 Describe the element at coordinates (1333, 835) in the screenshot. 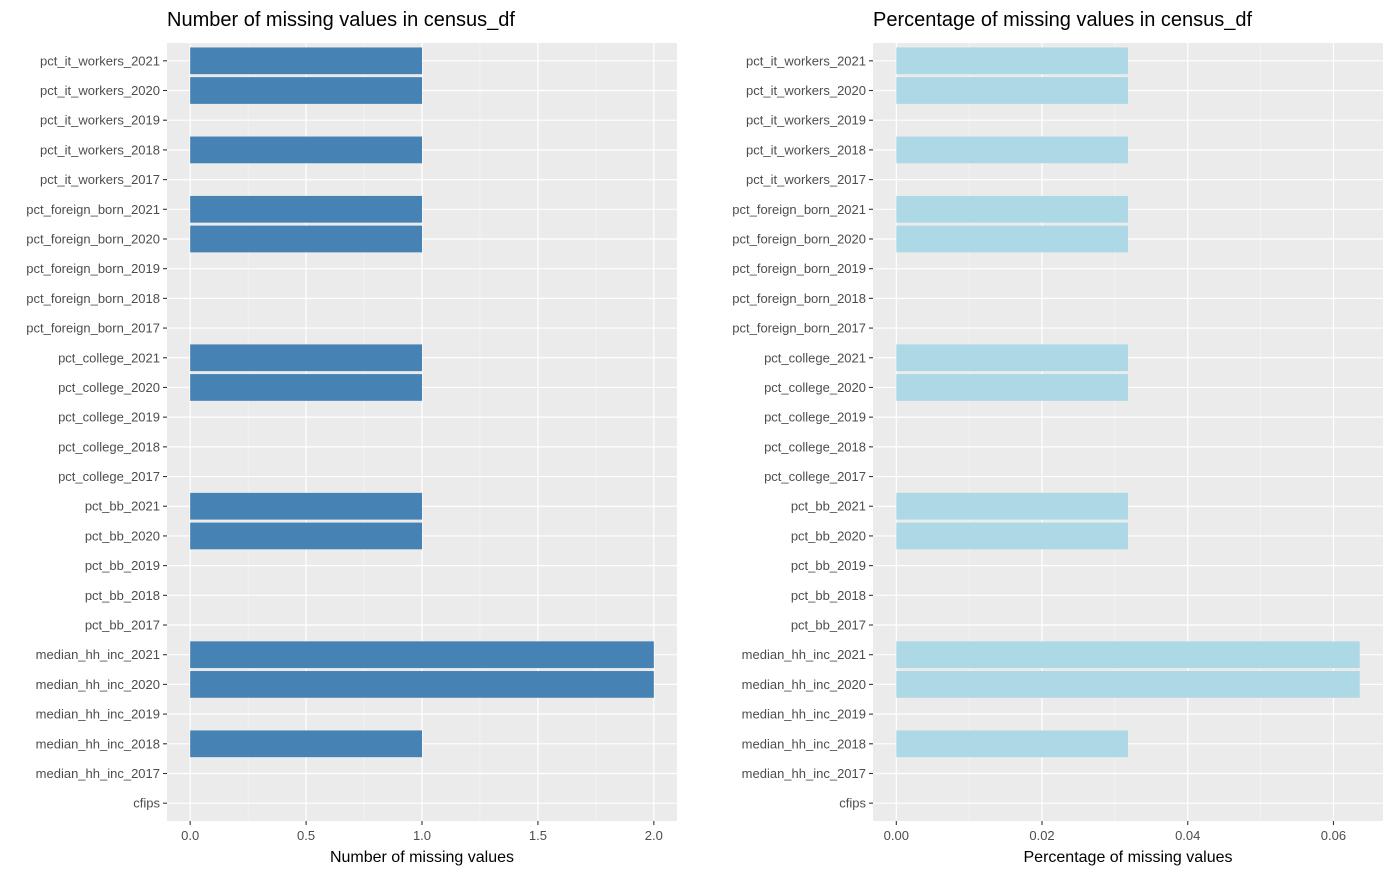

I see `x-tick-label: 0.06` at that location.